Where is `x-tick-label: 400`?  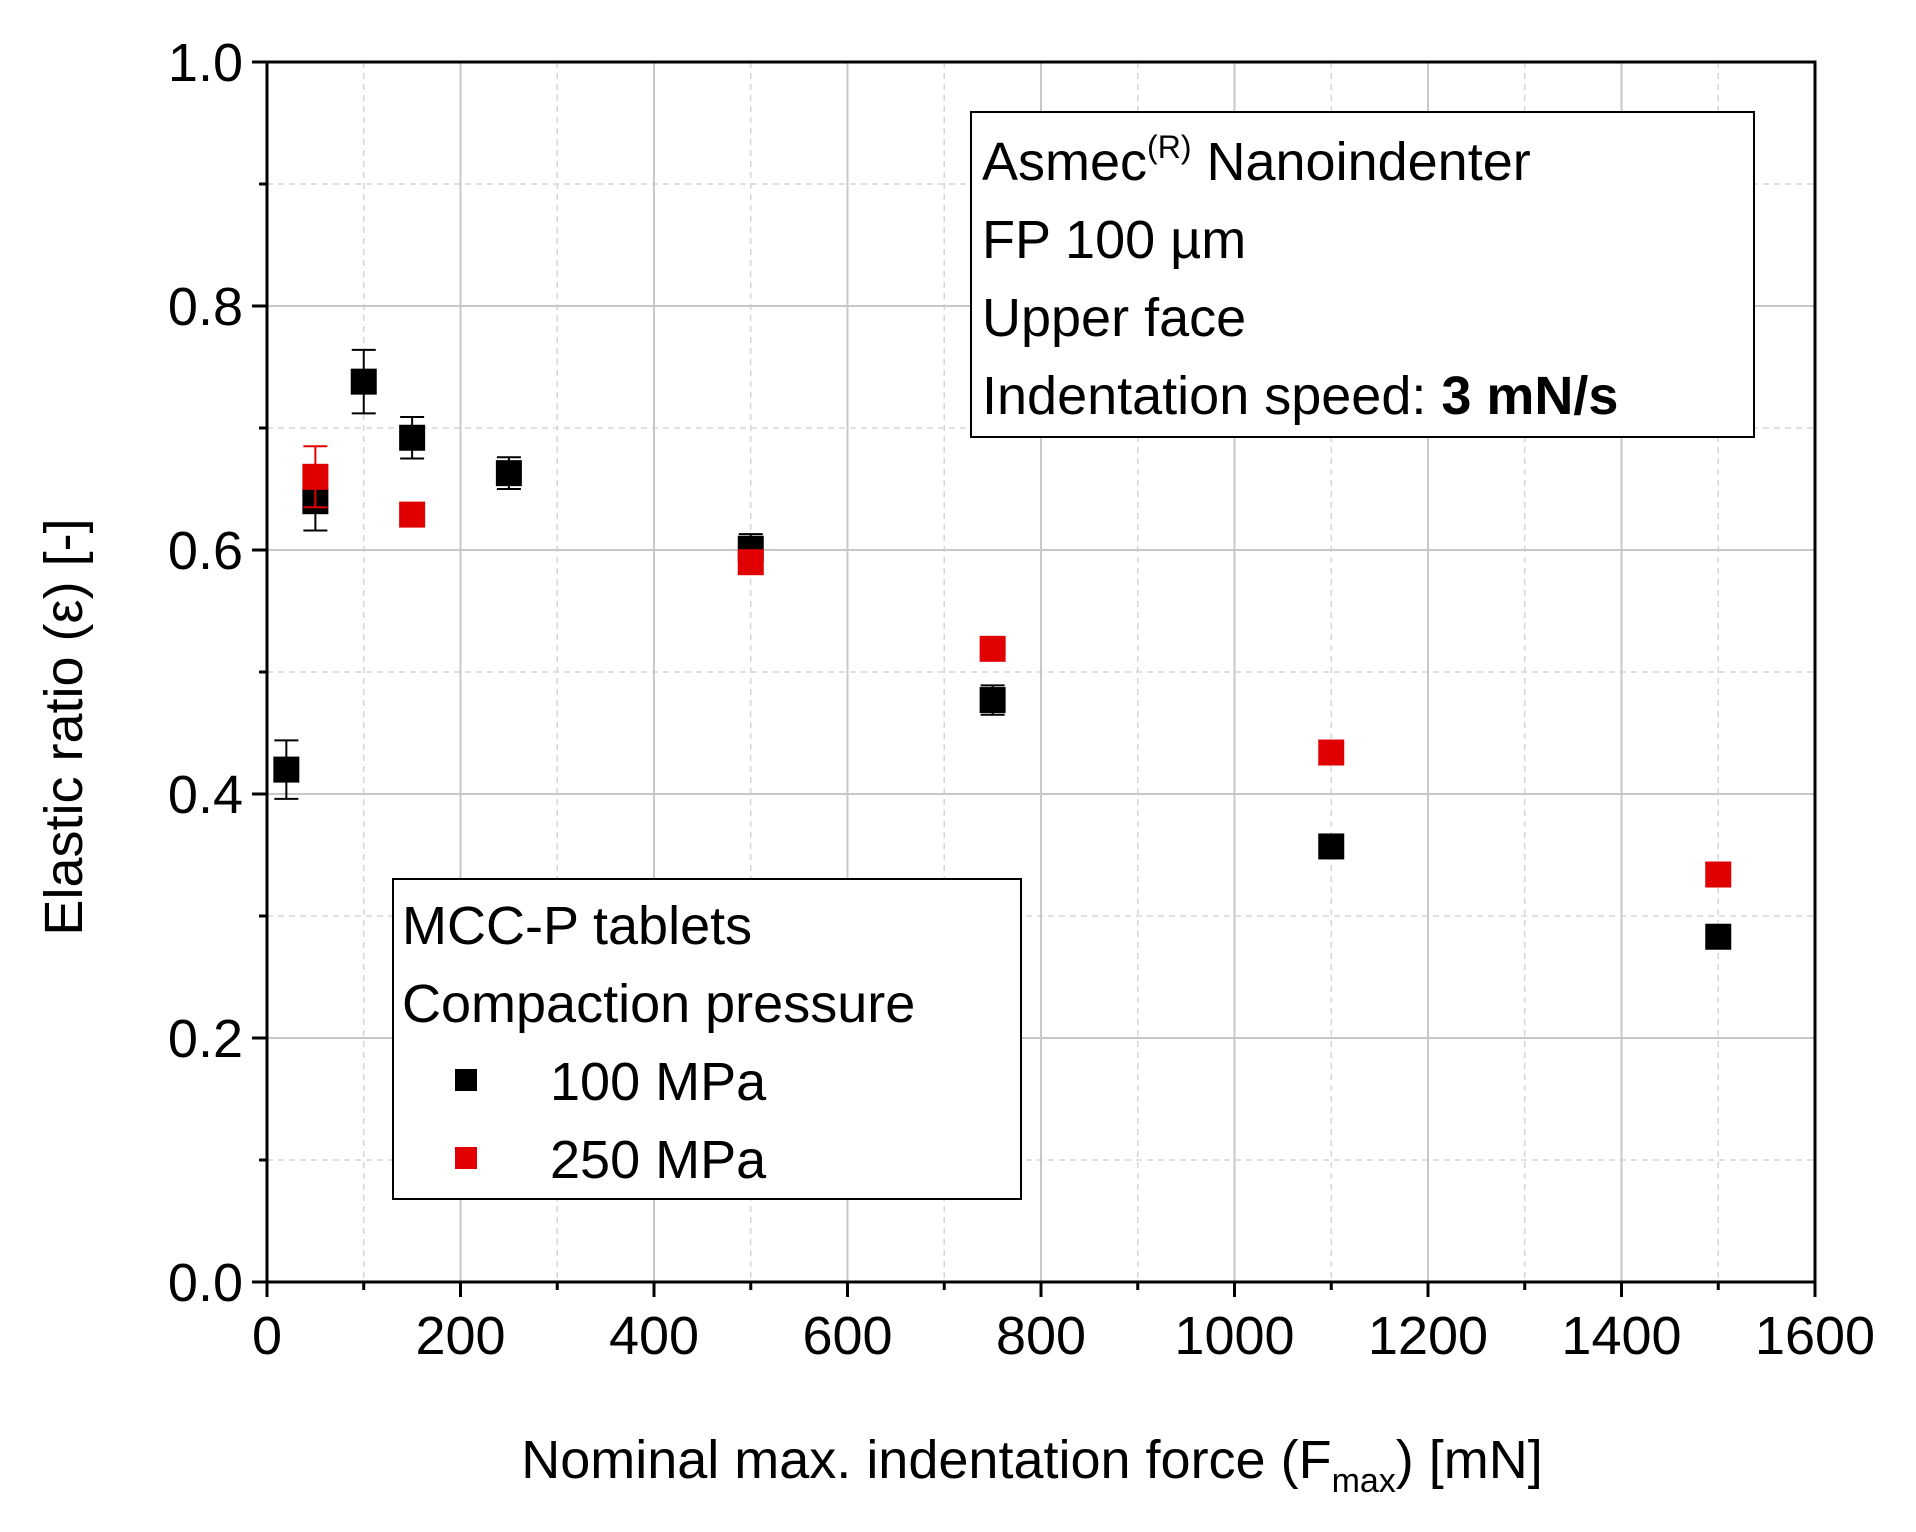 x-tick-label: 400 is located at coordinates (654, 1336).